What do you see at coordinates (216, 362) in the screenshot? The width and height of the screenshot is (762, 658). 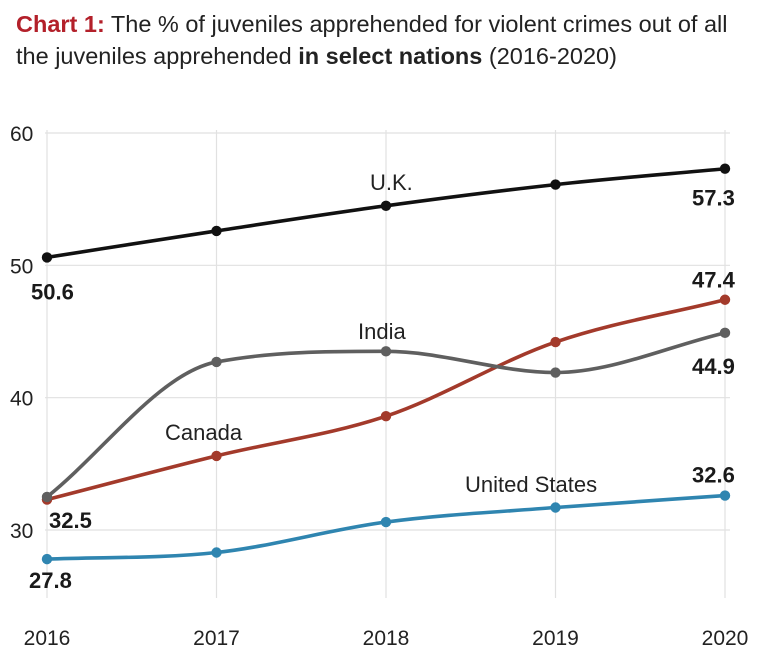 I see `data-point-india-2017` at bounding box center [216, 362].